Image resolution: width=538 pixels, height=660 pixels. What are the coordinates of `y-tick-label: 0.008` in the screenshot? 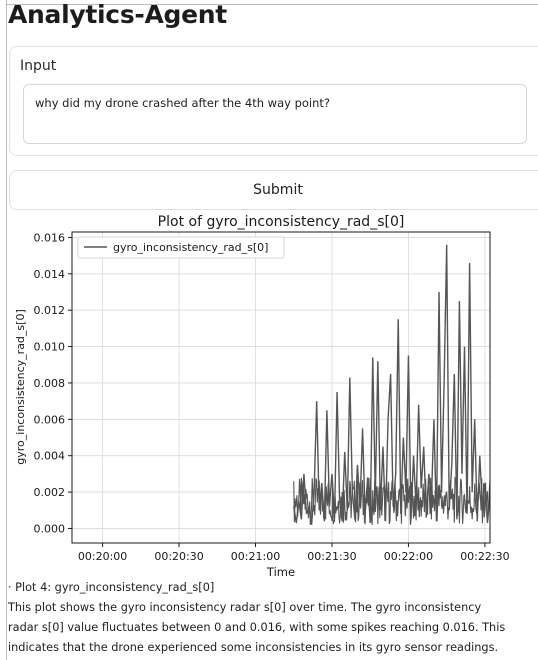 It's located at (50, 383).